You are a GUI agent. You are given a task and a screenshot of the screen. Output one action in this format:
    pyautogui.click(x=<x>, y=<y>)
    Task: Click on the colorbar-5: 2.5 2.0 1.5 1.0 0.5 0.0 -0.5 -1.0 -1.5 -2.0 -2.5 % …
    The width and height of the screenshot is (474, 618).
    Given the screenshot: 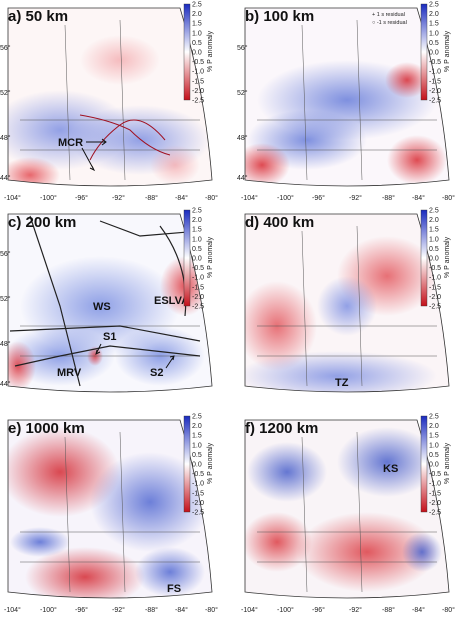 What is the action you would take?
    pyautogui.click(x=435, y=465)
    